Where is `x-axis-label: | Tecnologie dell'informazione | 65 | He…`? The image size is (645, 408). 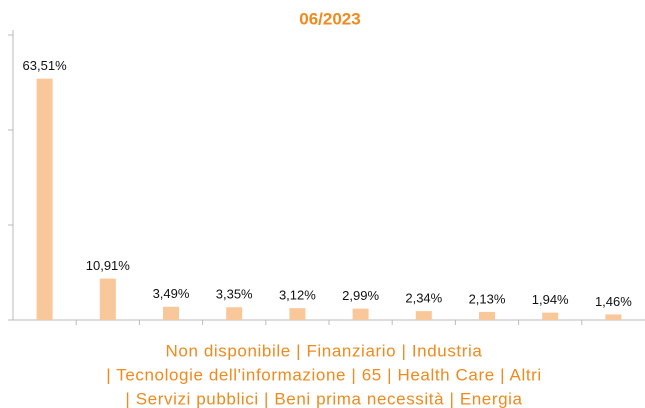 x-axis-label: | Tecnologie dell'informazione | 65 | He… is located at coordinates (324, 374).